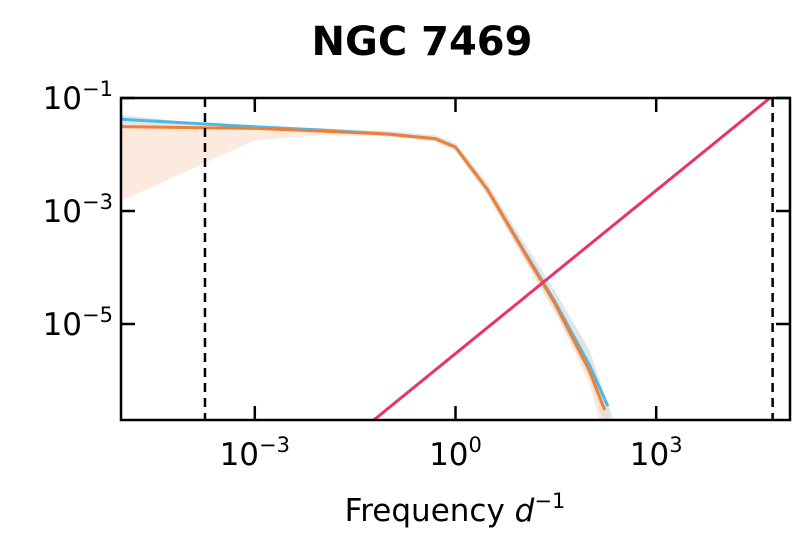  I want to click on y-tick-label-2: 10⁻³, so click(78, 210).